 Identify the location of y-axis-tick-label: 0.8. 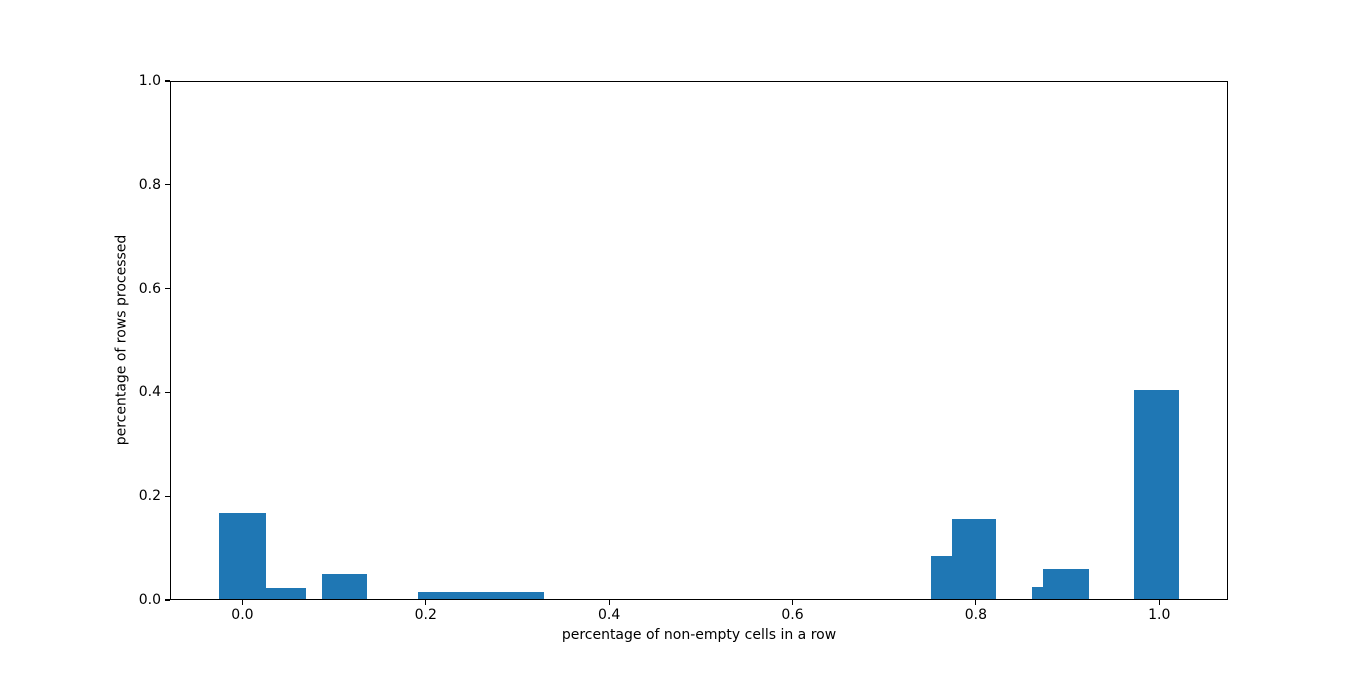
(149, 184).